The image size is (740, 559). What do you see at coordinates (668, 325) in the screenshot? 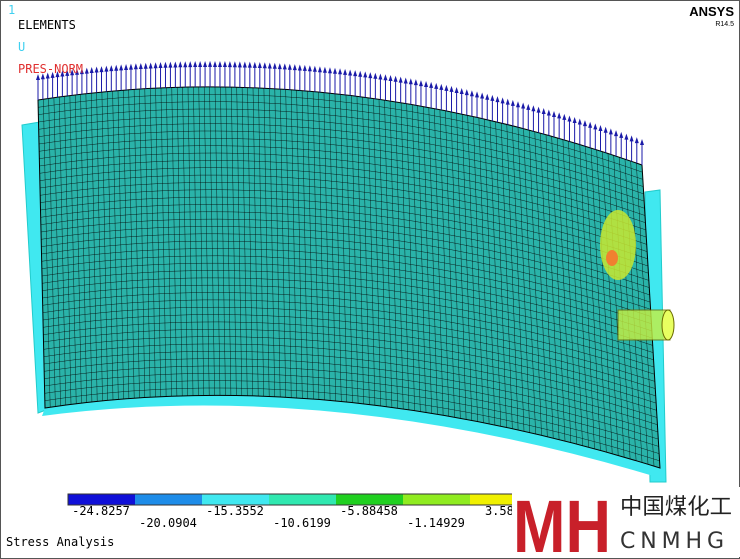
I see `nozzle-end` at bounding box center [668, 325].